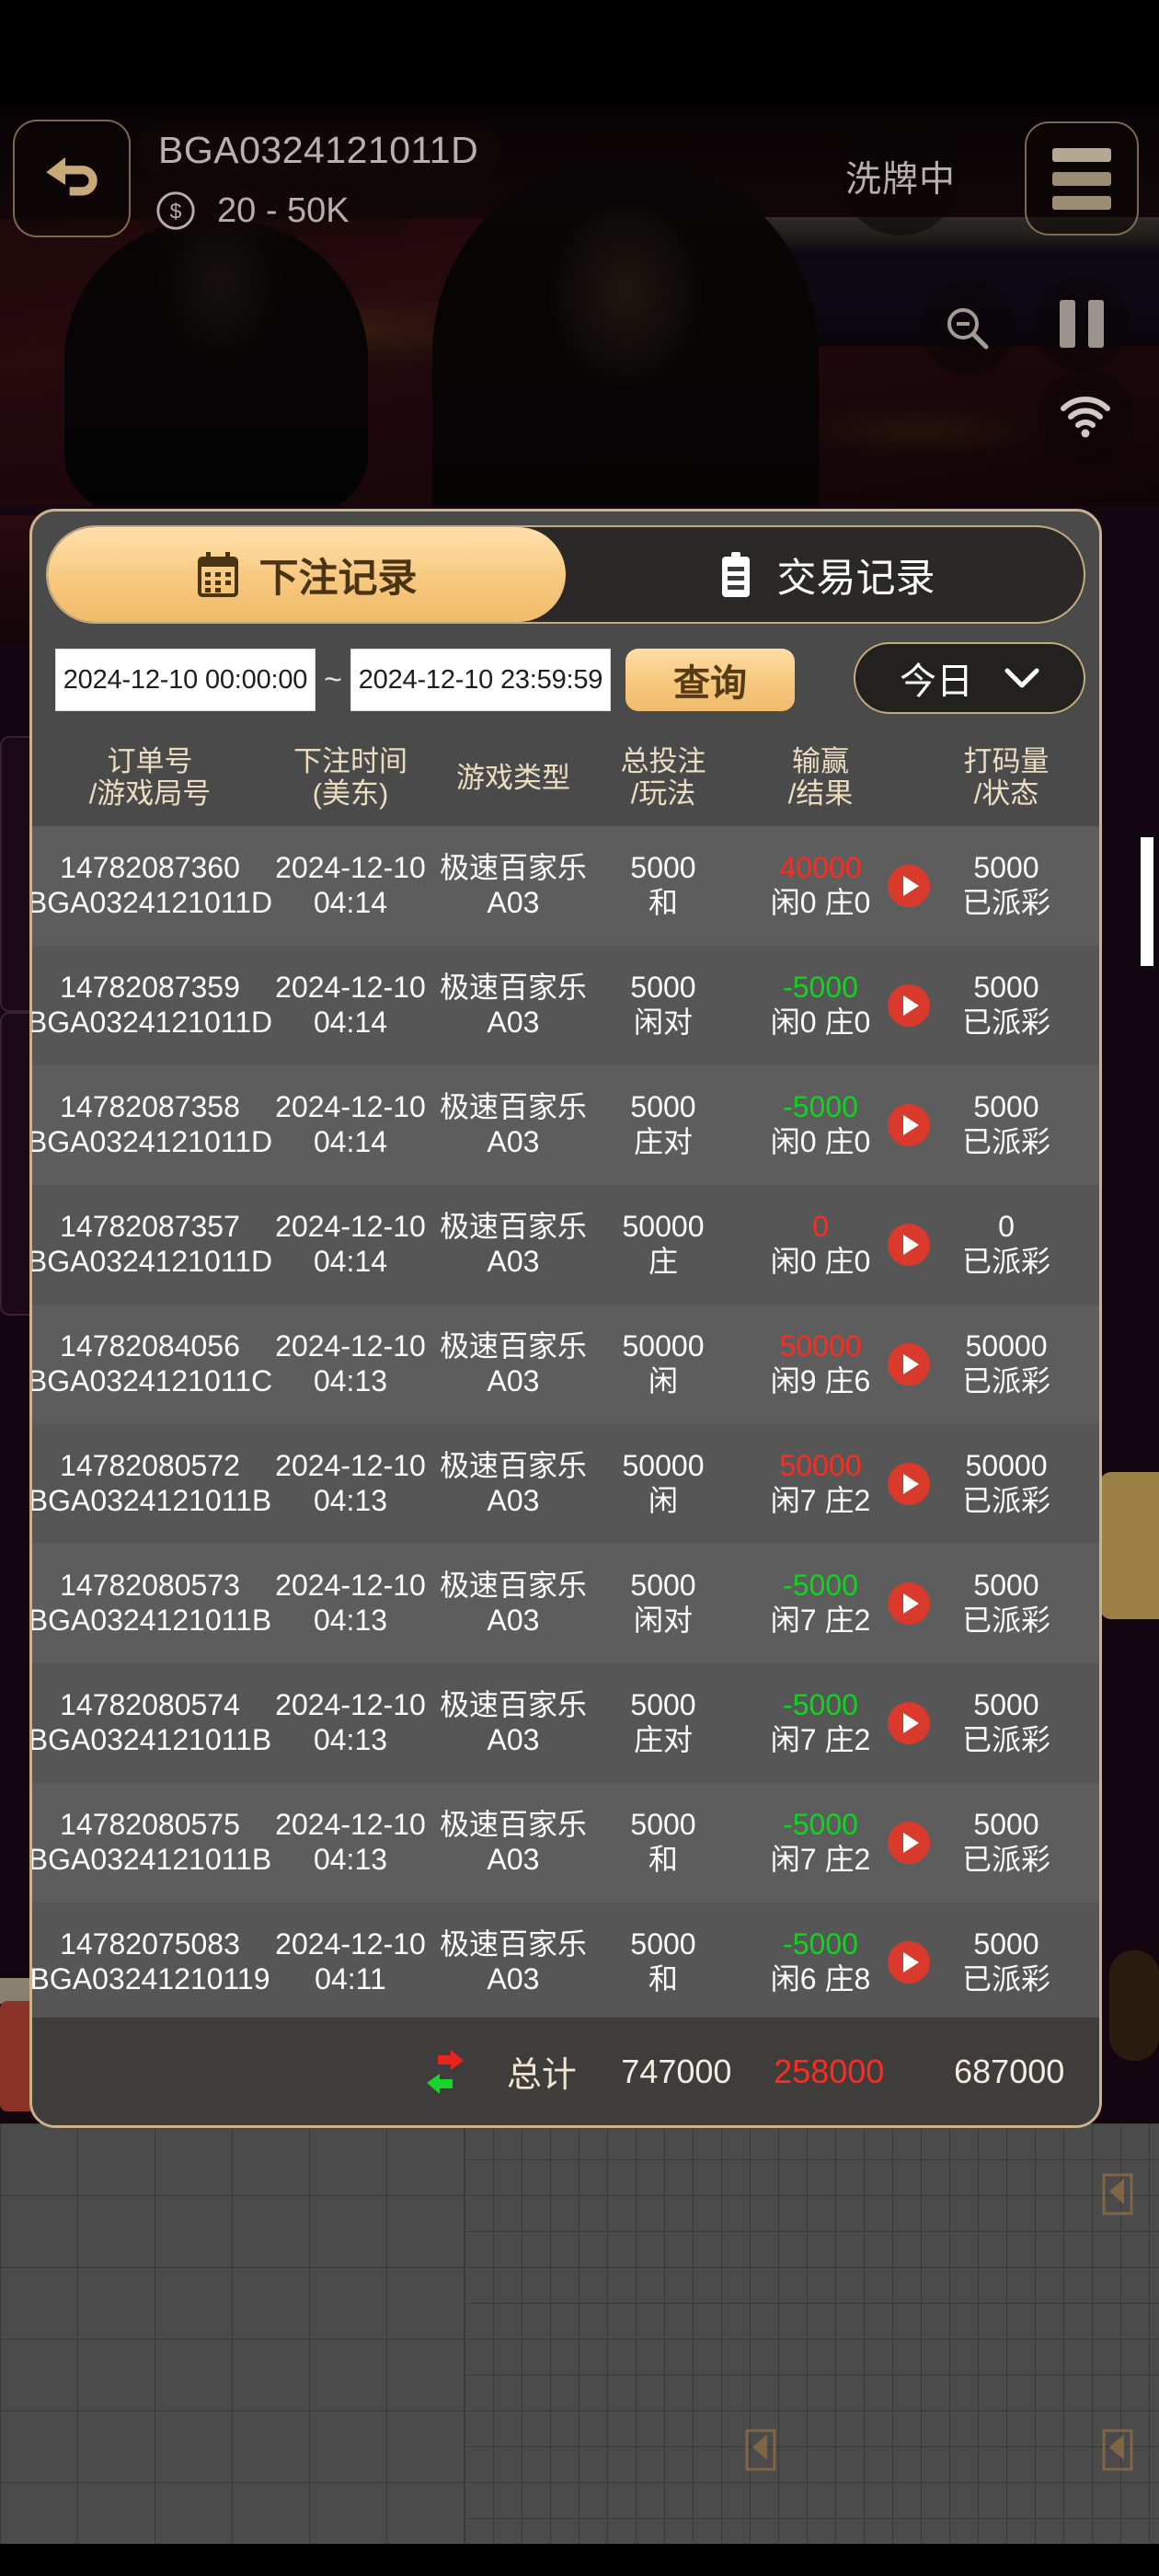 The height and width of the screenshot is (2576, 1159). I want to click on refresh-button, so click(445, 2072).